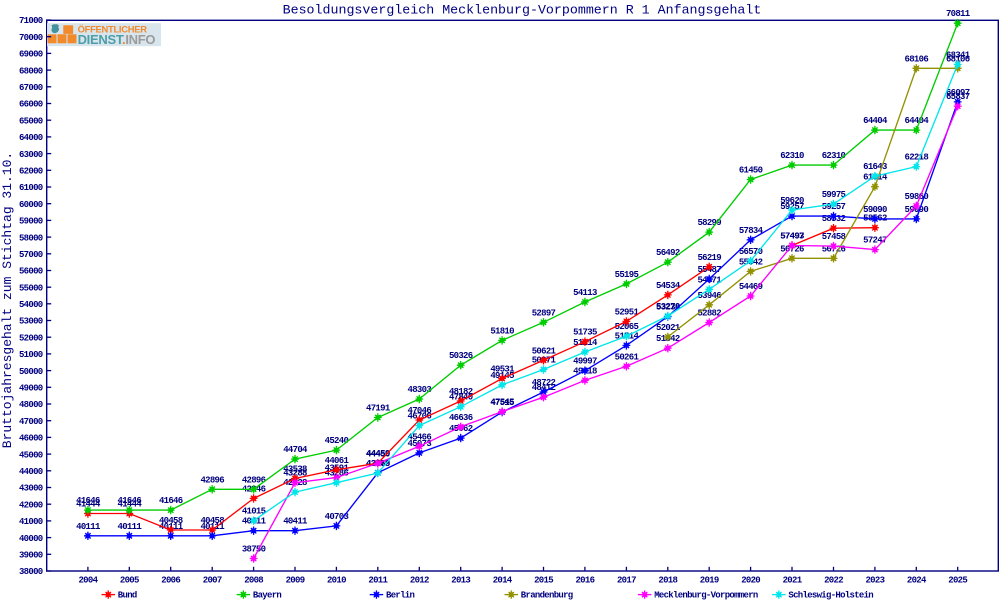  What do you see at coordinates (875, 241) in the screenshot?
I see `svg-text: 57247` at bounding box center [875, 241].